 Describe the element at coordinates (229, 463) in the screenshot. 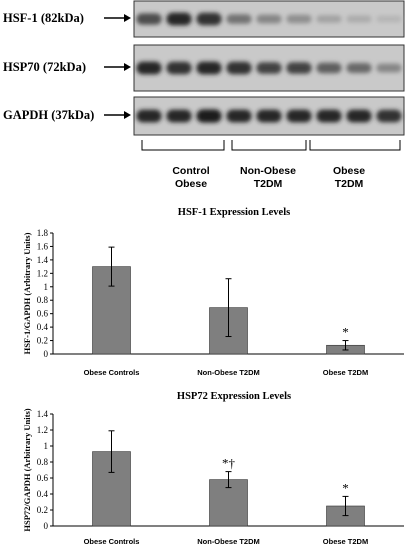

I see `significance-marker: *†` at that location.